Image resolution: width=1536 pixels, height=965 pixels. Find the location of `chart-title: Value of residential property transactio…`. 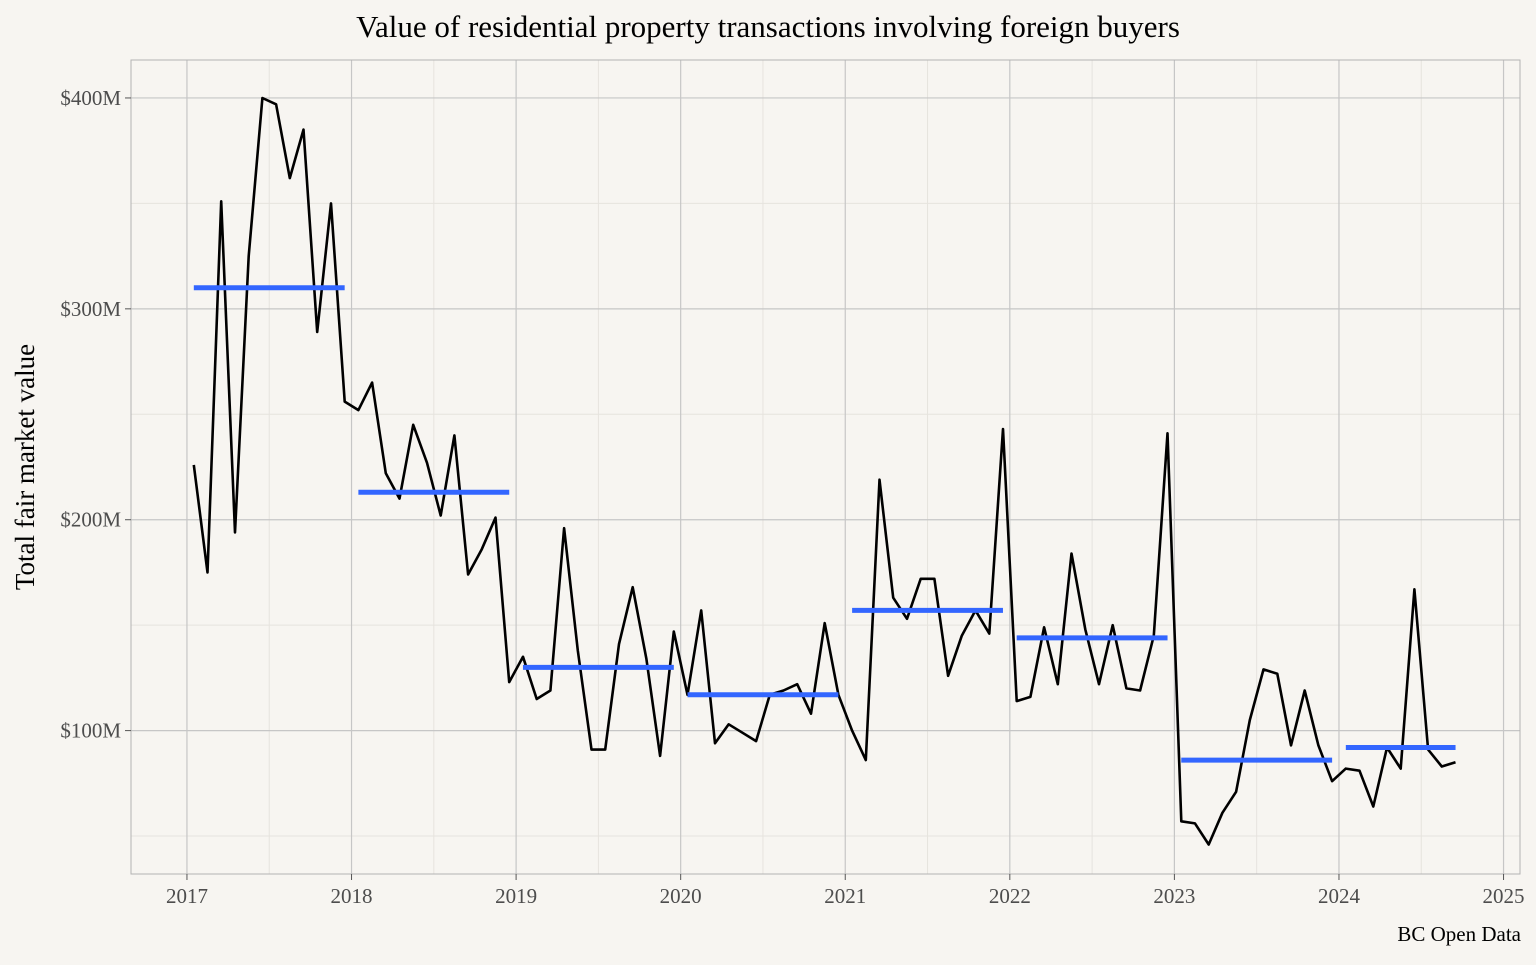

chart-title: Value of residential property transactio… is located at coordinates (768, 26).